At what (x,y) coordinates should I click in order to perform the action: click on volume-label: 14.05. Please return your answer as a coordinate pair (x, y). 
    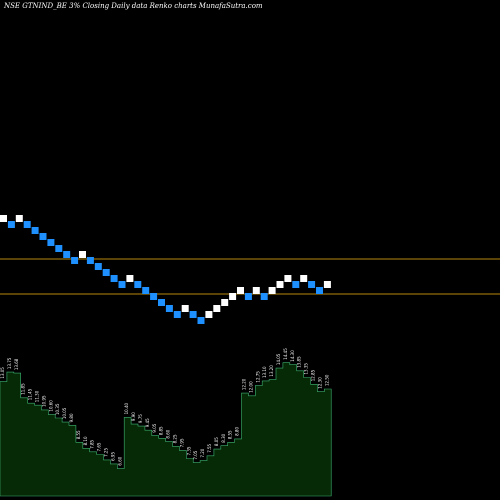
    Looking at the image, I should click on (278, 359).